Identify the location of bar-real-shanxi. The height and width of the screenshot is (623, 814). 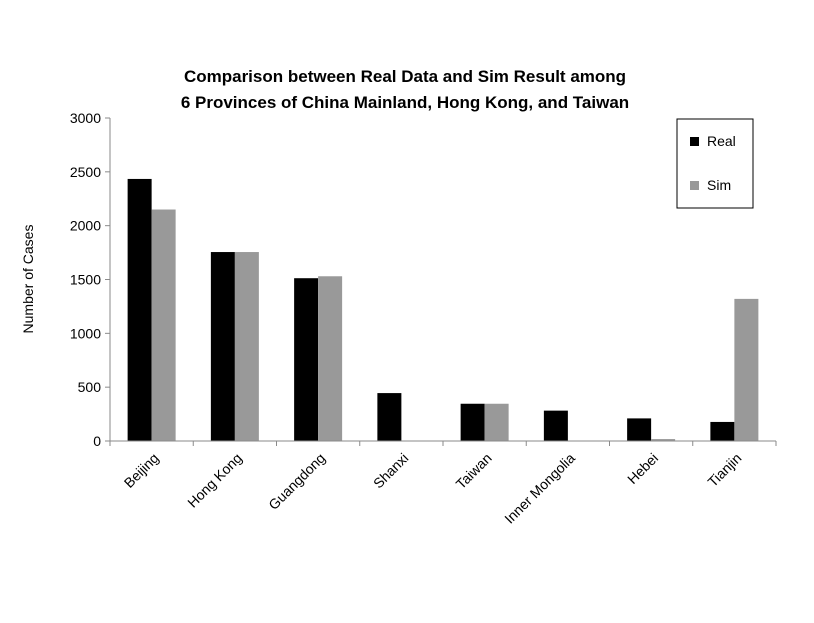
(389, 417).